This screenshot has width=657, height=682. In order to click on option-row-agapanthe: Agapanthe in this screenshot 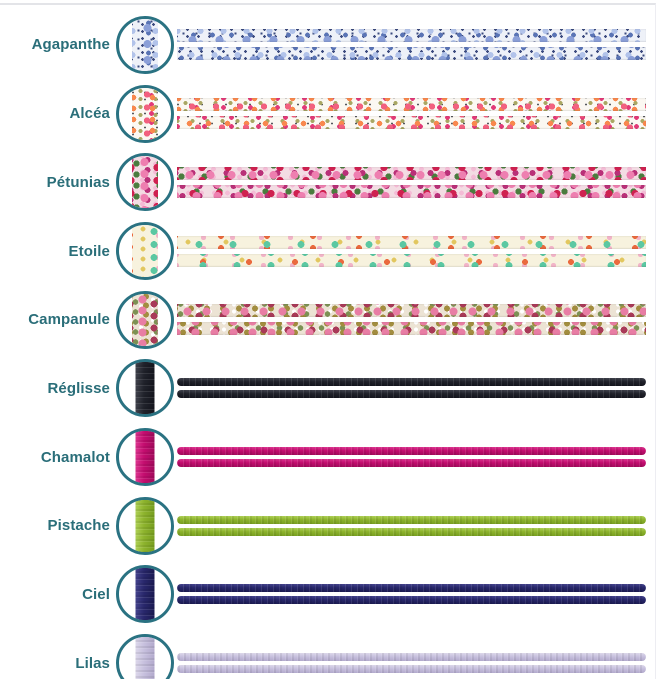, I will do `click(327, 45)`.